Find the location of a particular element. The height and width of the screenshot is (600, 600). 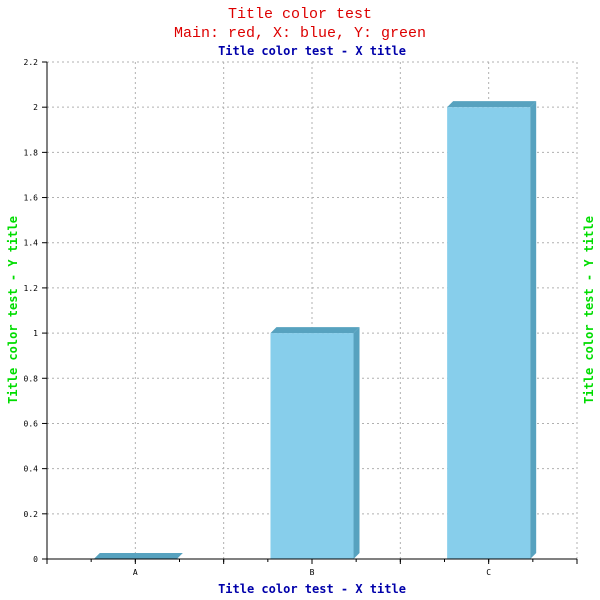

chart-subtitle: Main: red, X: blue, Y: green is located at coordinates (300, 33).